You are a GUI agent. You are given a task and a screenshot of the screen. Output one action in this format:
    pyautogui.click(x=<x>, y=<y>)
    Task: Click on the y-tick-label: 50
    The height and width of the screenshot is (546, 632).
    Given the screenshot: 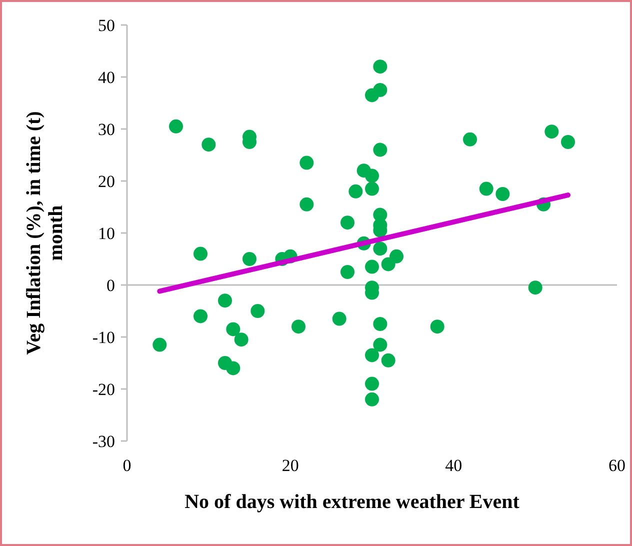 What is the action you would take?
    pyautogui.click(x=106, y=25)
    